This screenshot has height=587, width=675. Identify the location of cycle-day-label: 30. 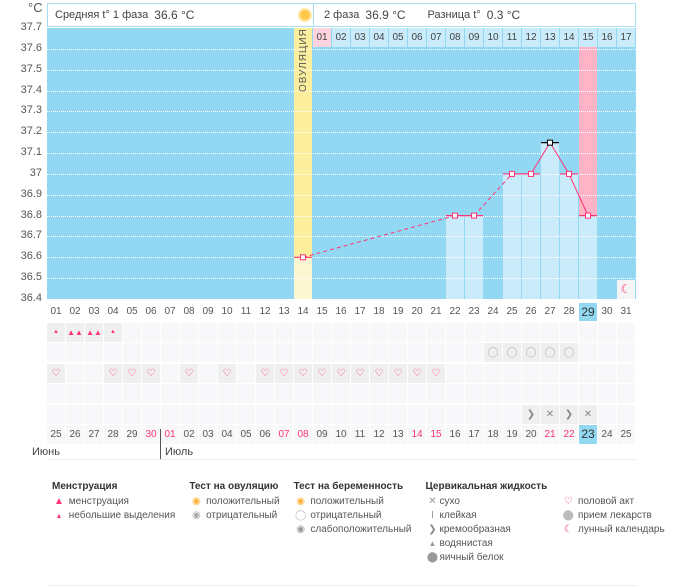
(607, 311).